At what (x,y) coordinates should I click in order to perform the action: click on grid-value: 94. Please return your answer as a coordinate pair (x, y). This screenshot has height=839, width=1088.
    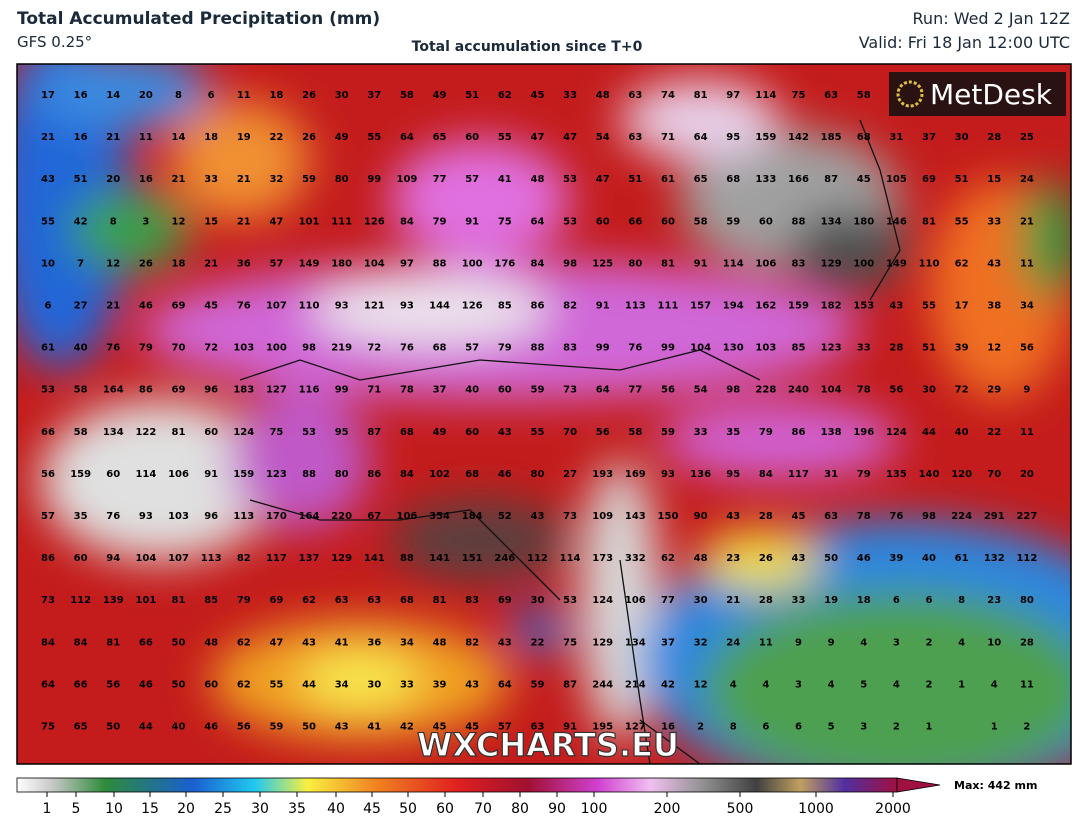
    Looking at the image, I should click on (113, 558).